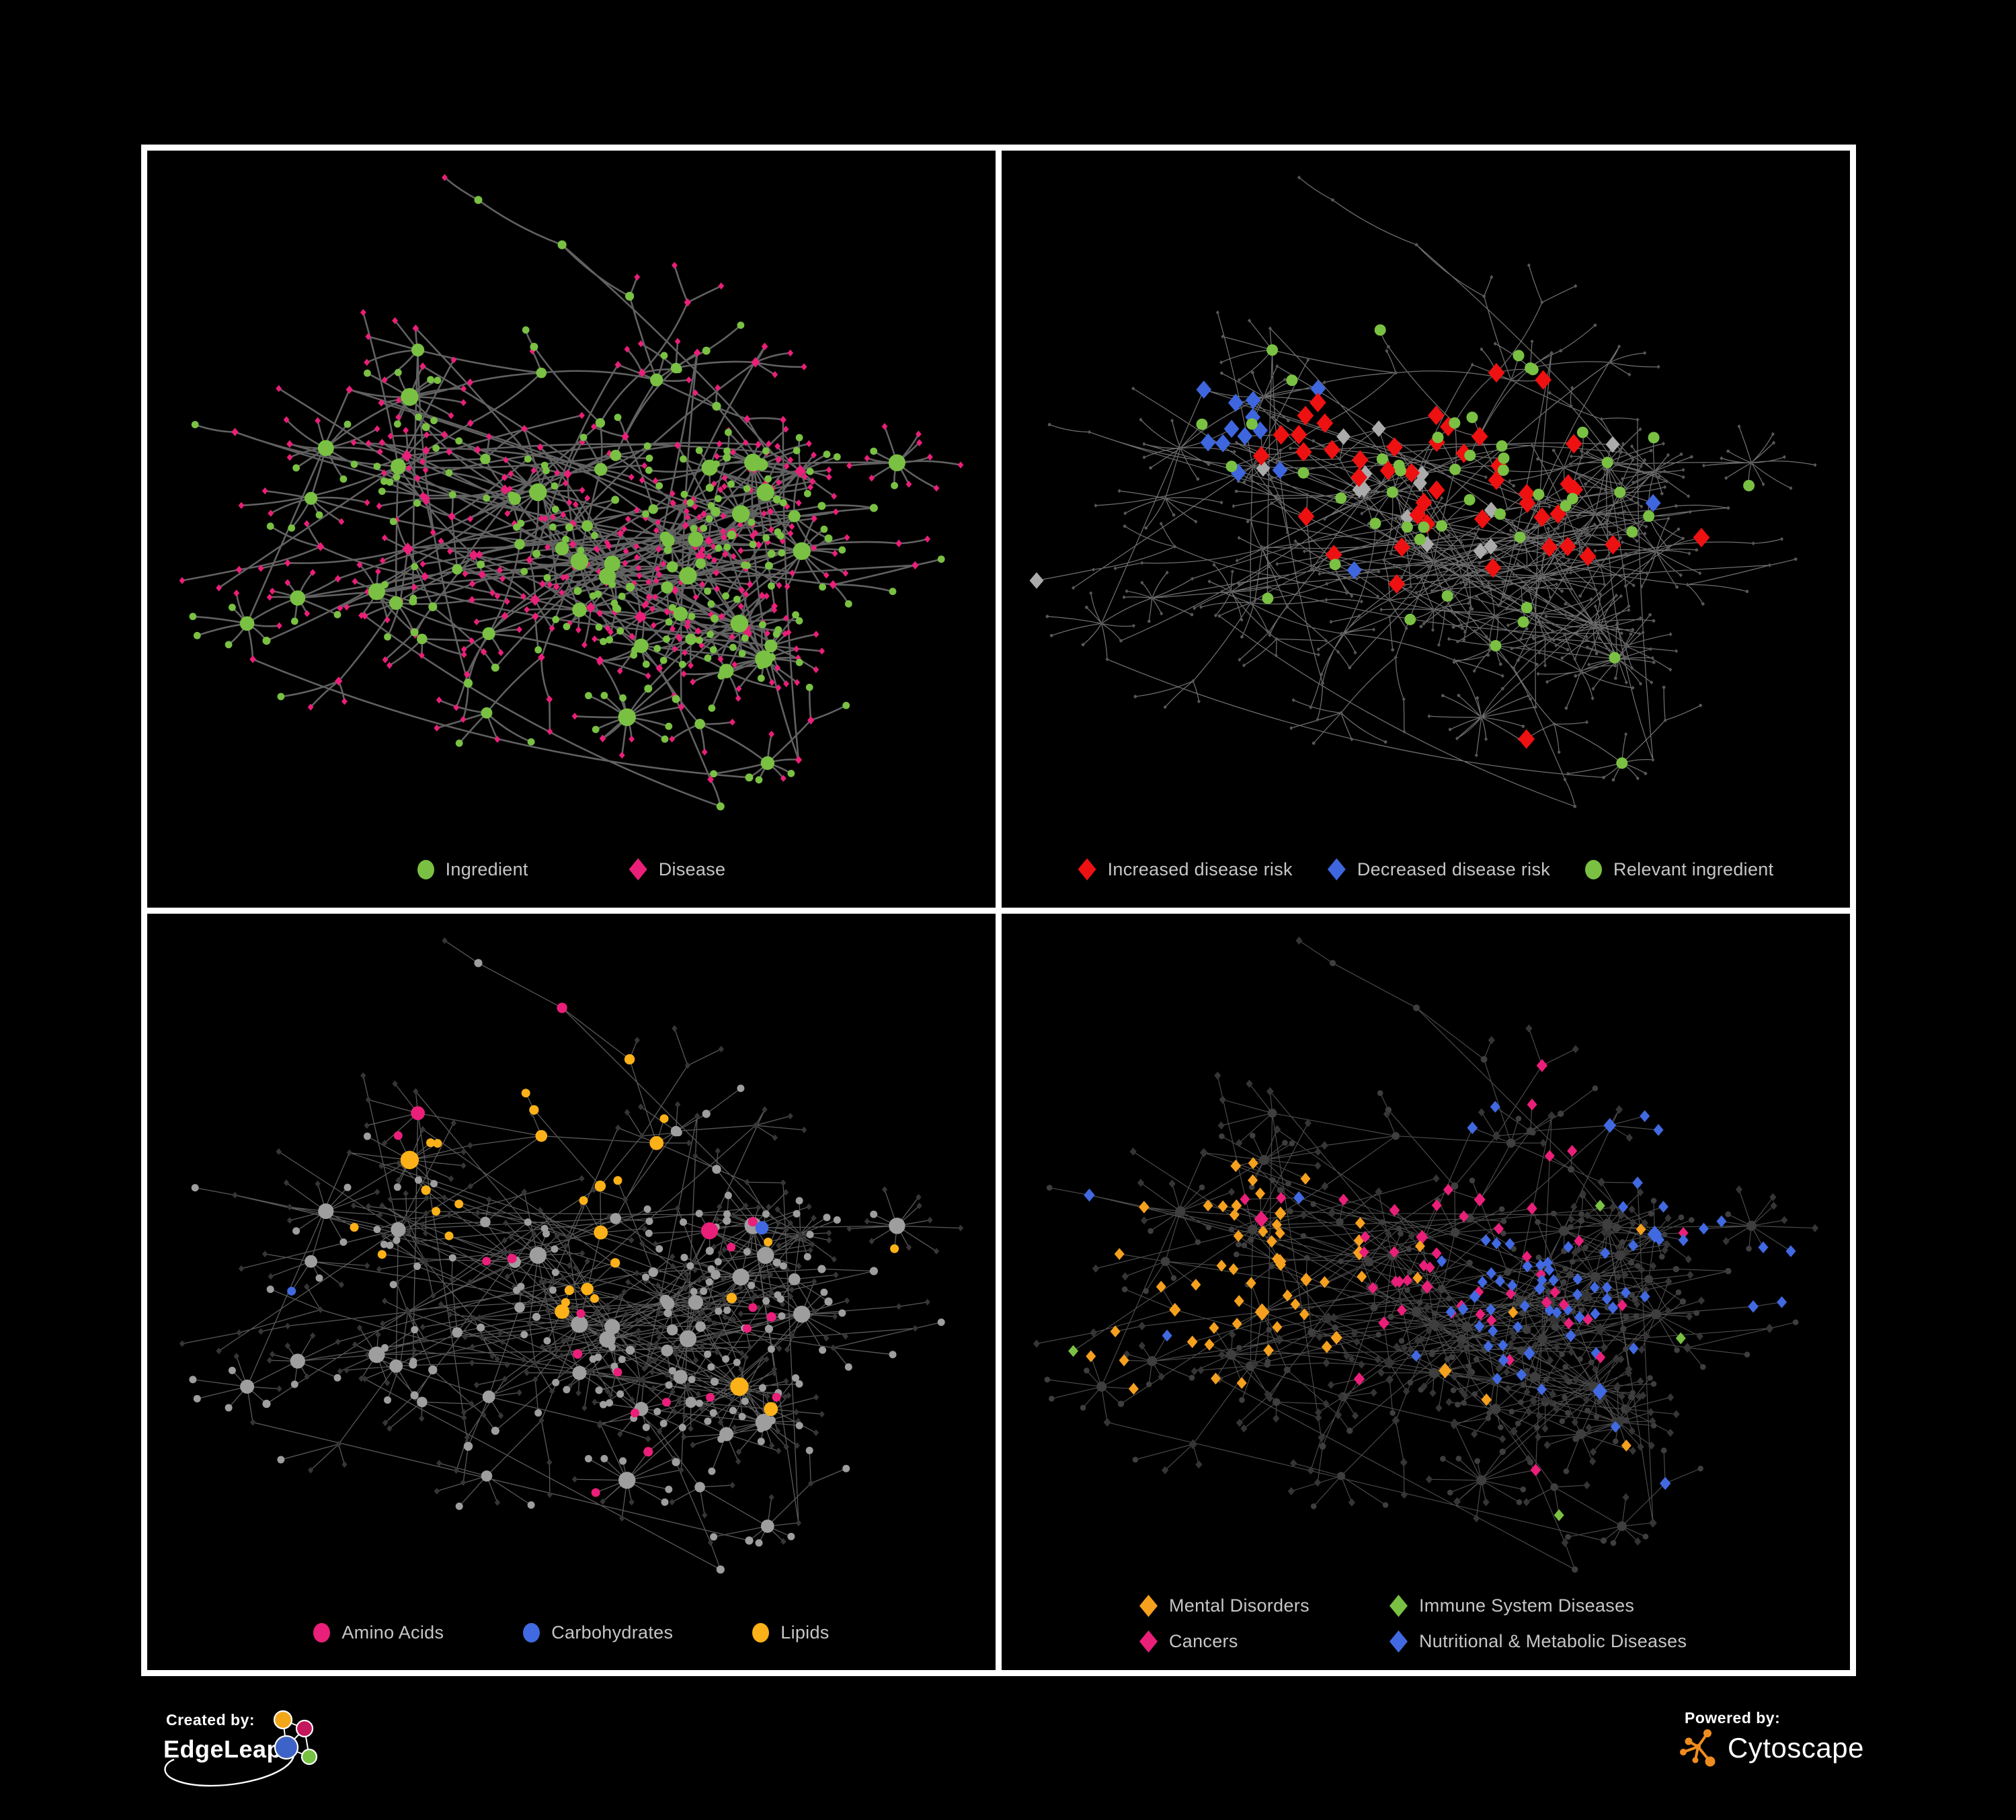 The image size is (2016, 1820). I want to click on edgeleap-network-icon, so click(241, 1748).